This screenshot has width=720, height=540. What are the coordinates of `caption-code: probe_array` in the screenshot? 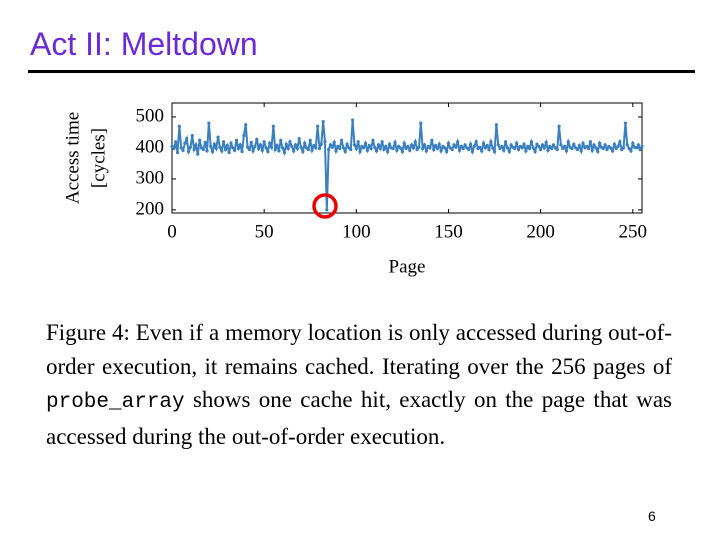 It's located at (115, 402).